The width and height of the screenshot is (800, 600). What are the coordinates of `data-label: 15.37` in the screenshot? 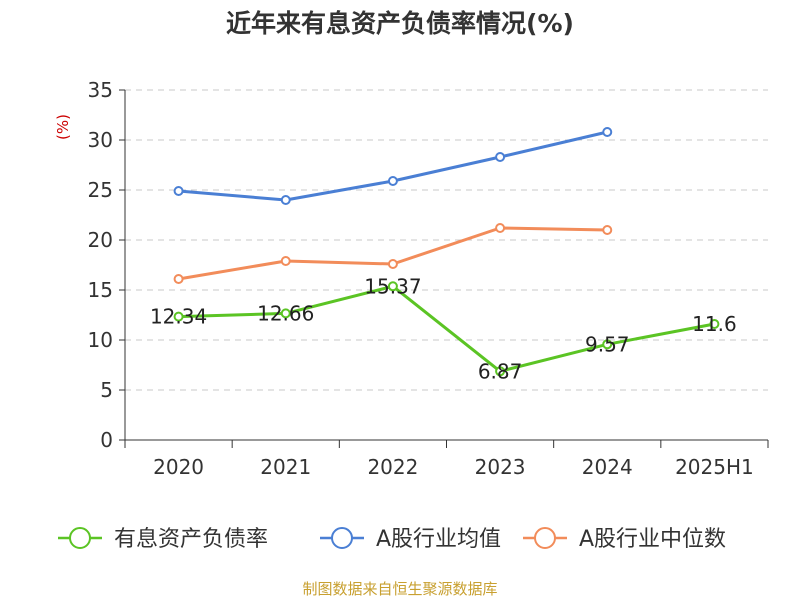 It's located at (392, 286).